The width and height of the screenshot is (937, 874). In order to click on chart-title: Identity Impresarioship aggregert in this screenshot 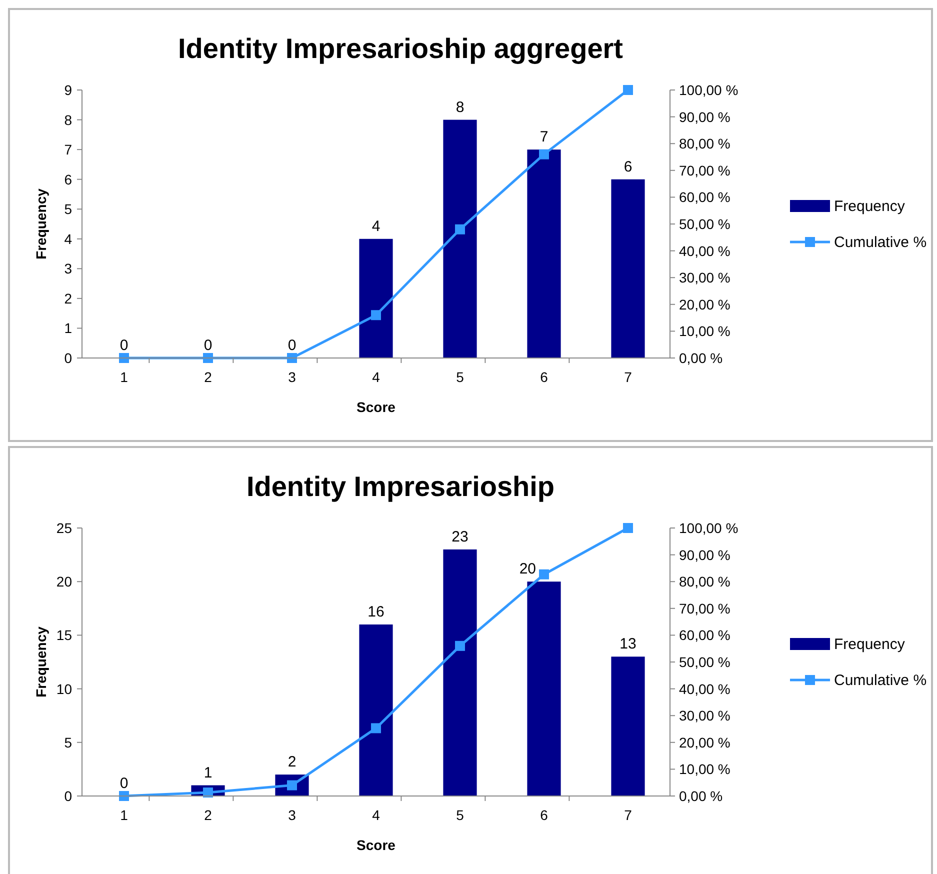, I will do `click(400, 48)`.